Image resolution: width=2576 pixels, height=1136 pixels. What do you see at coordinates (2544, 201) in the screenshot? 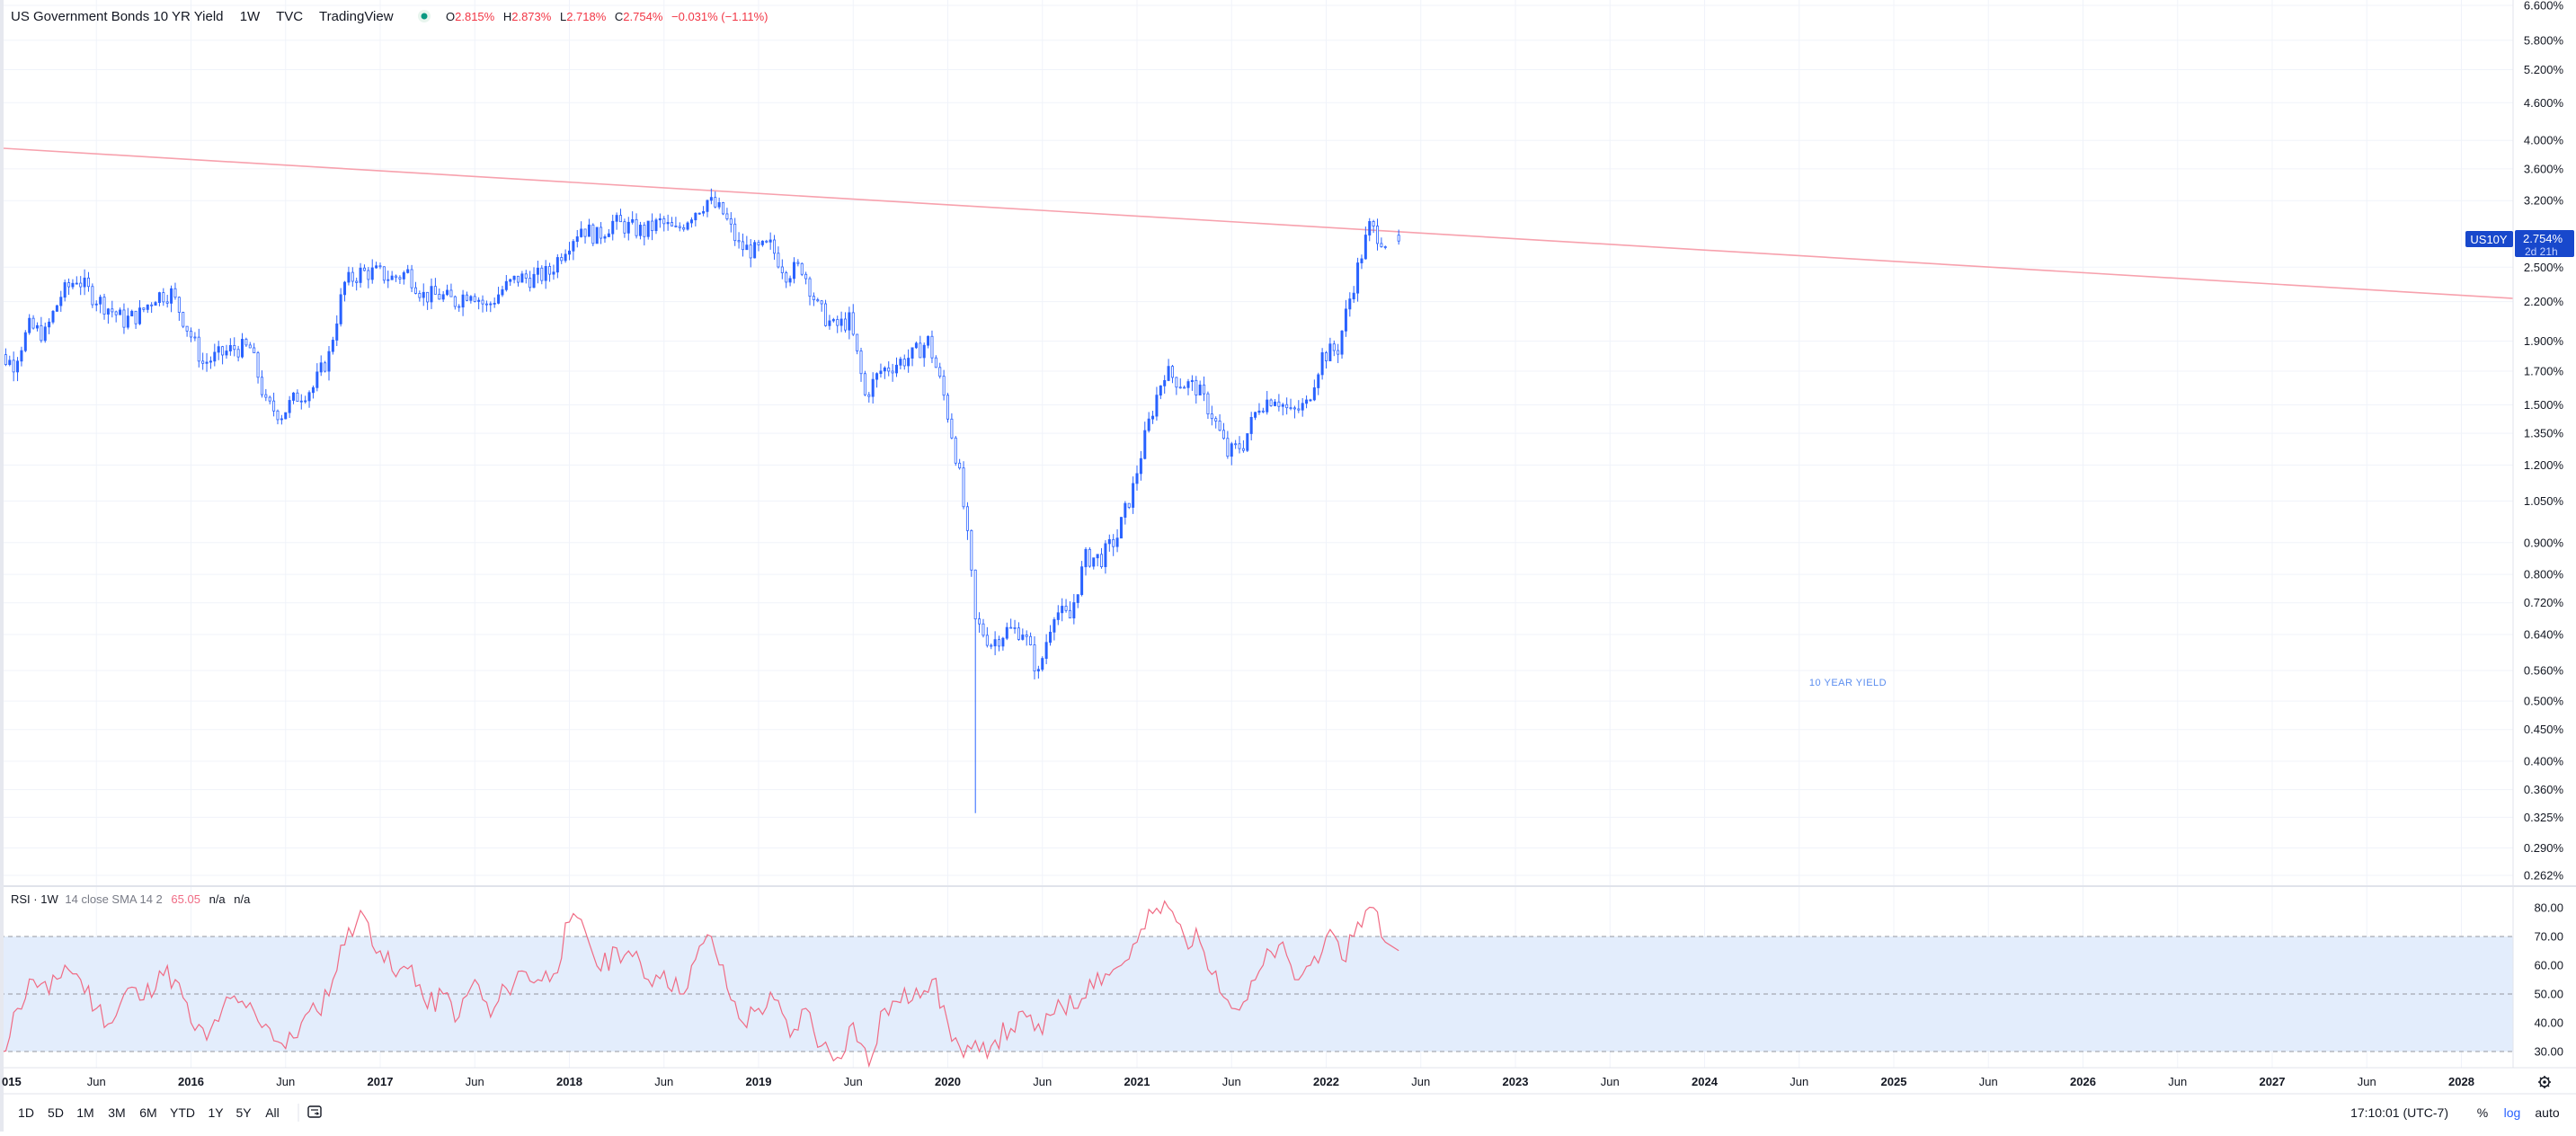
I see `price-tick-label: 3.200%` at bounding box center [2544, 201].